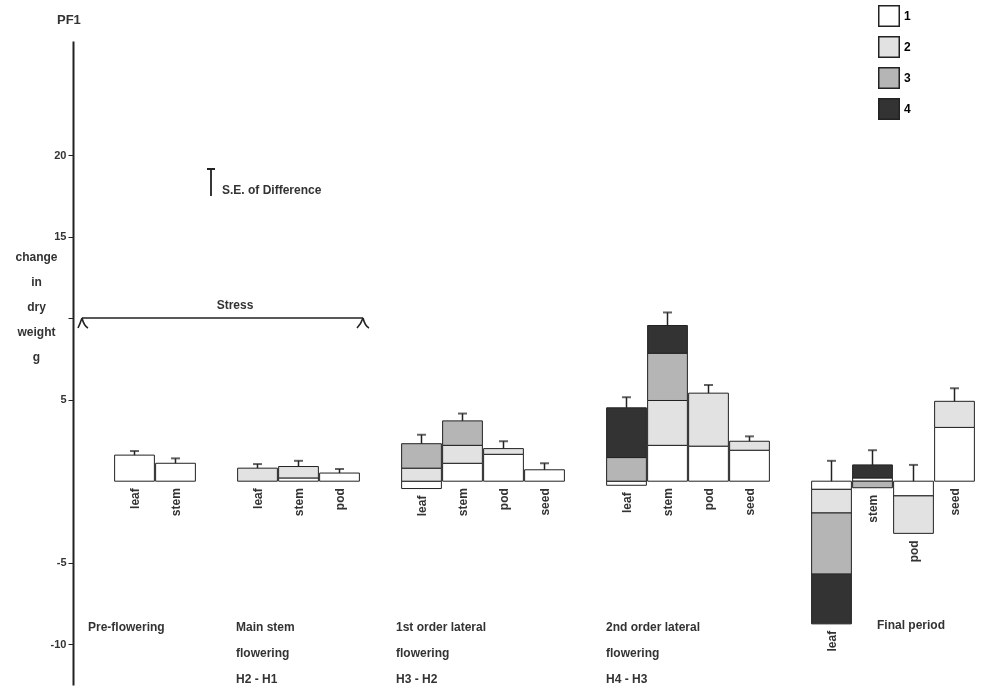  Describe the element at coordinates (907, 47) in the screenshot. I see `legend-label: 2` at that location.